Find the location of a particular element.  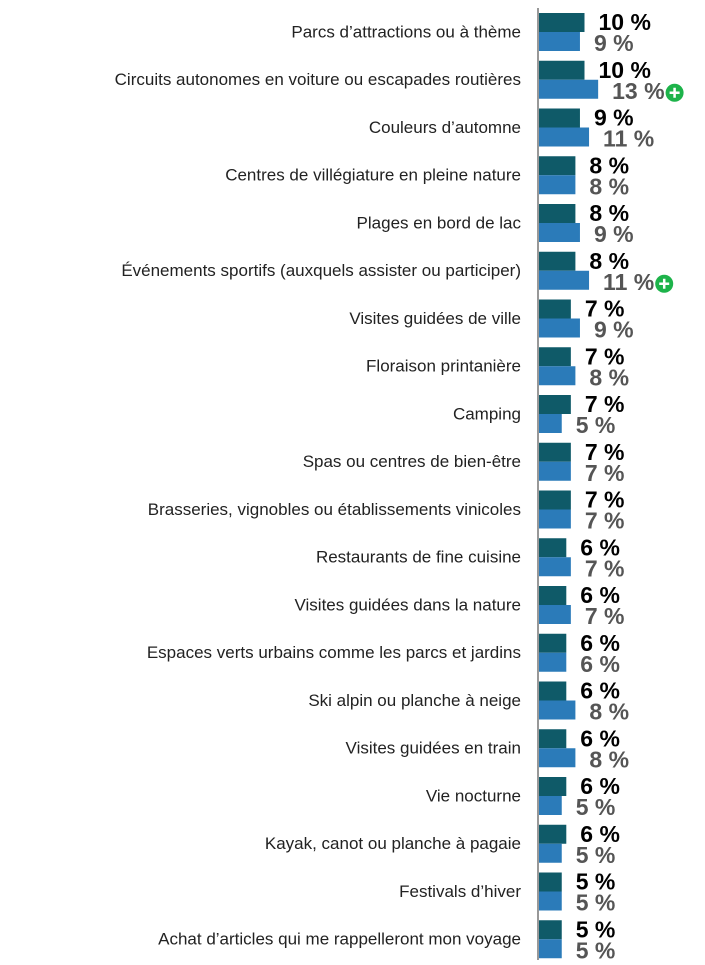

category-label: Kayak, canot ou planche à pagaie is located at coordinates (393, 843).